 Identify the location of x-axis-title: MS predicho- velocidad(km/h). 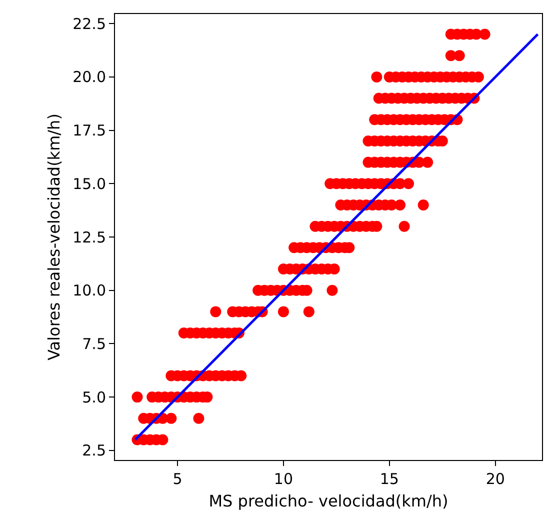
(328, 501).